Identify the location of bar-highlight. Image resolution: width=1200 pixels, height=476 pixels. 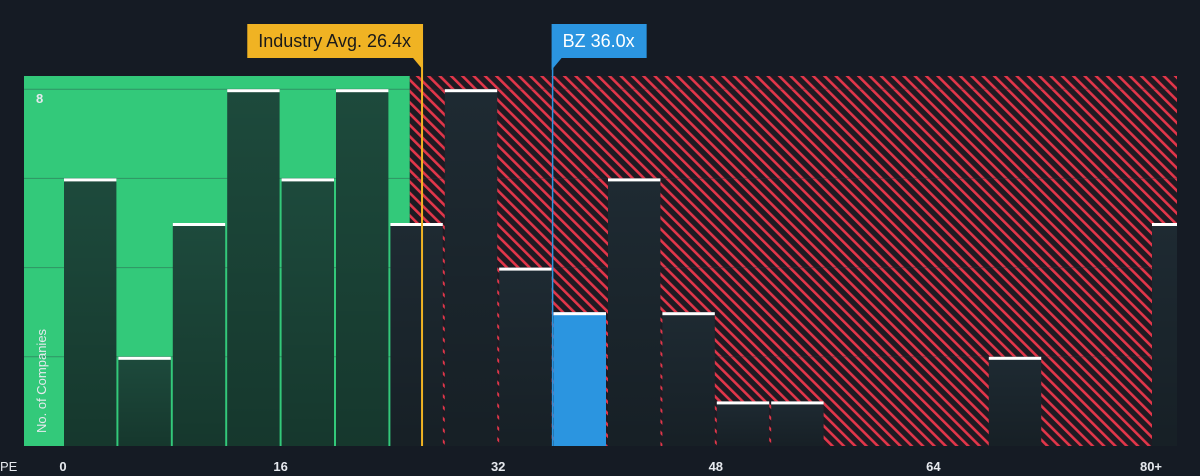
(579, 379).